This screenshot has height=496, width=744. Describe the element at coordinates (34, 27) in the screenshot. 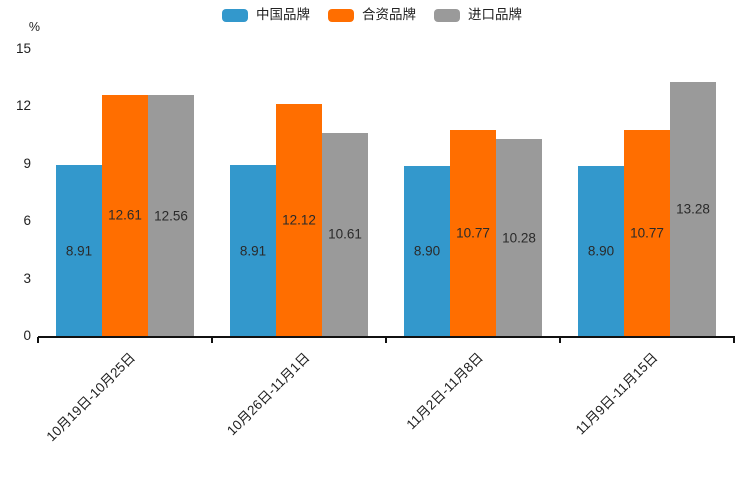

I see `y-axis-unit-label: %` at that location.